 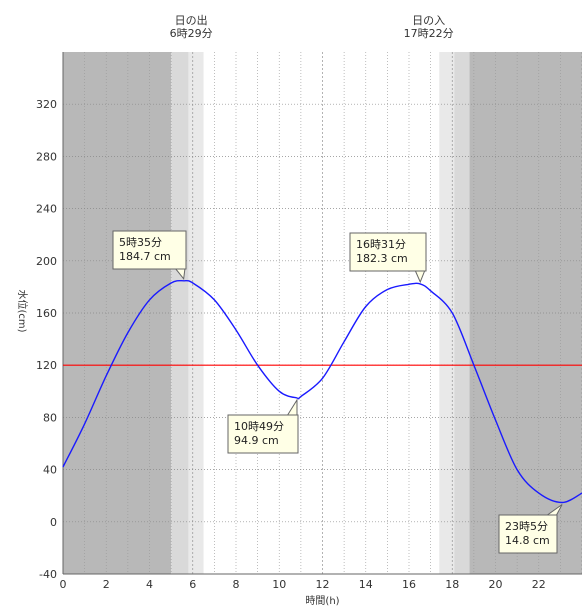 What do you see at coordinates (312, 26) in the screenshot?
I see `sun-labels: 日の出 6時29分 日の入 17時22分` at bounding box center [312, 26].